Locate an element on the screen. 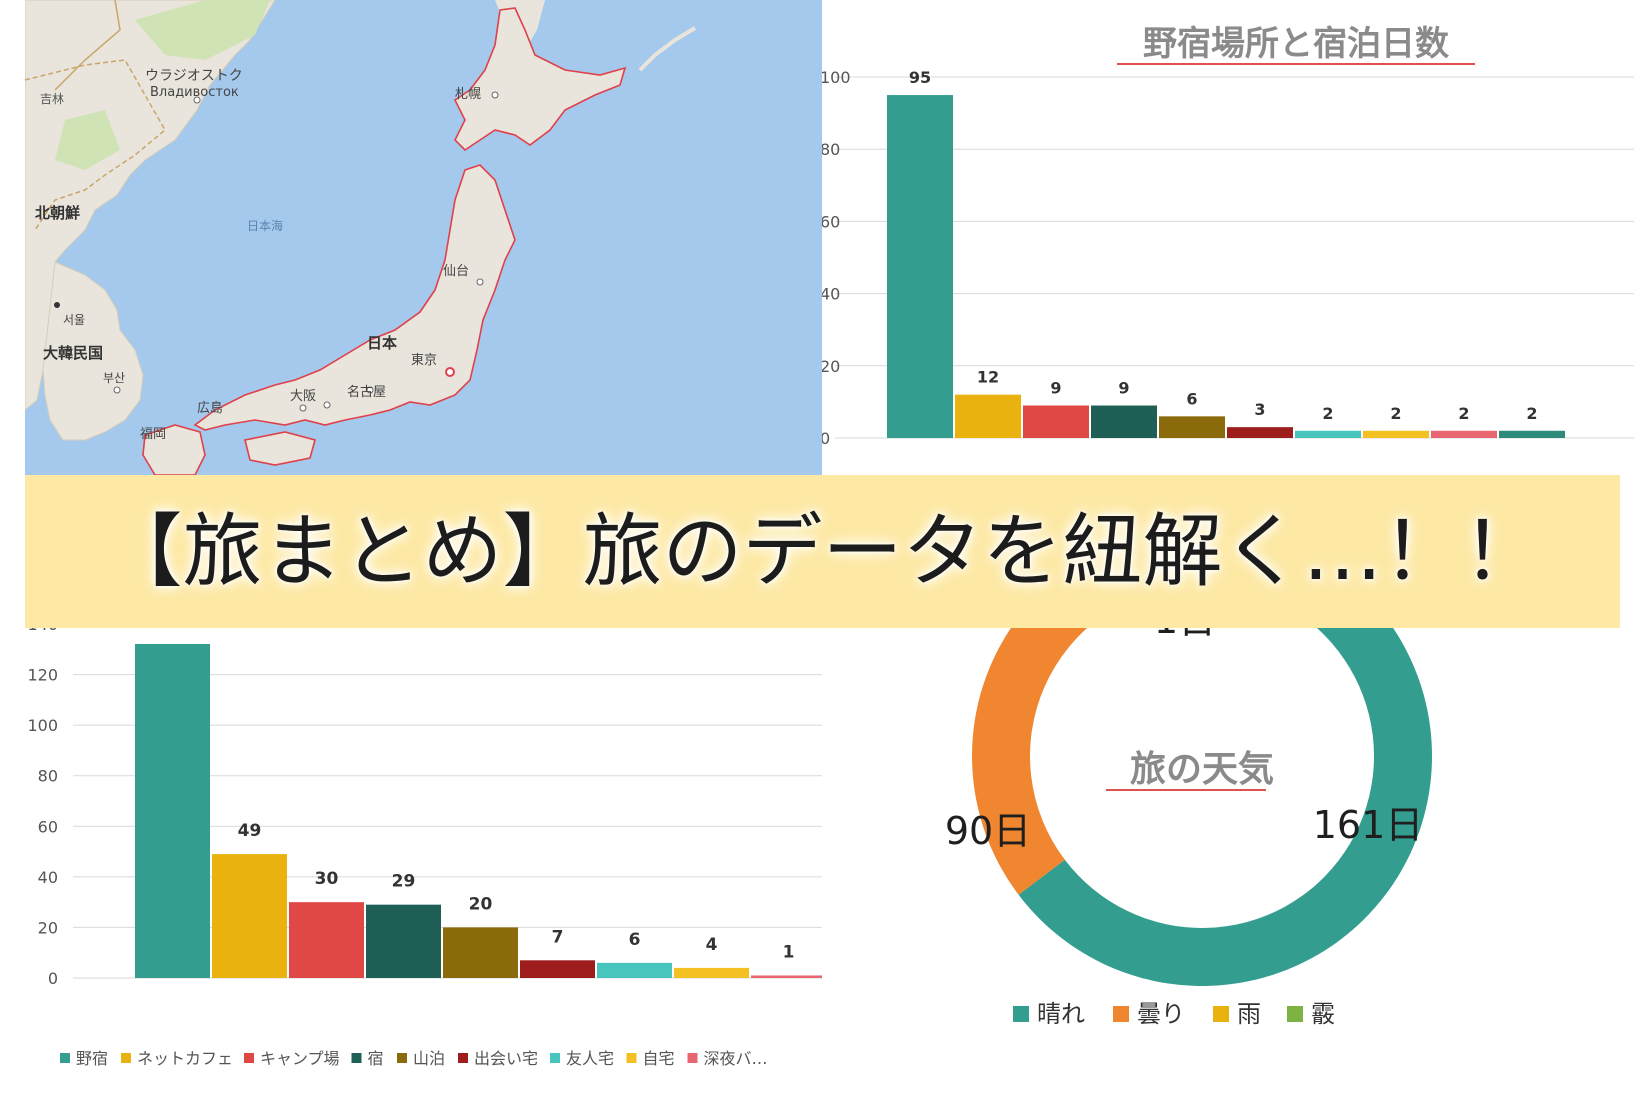 This screenshot has height=1096, width=1634. chart2-ytick: 0 is located at coordinates (53, 978).